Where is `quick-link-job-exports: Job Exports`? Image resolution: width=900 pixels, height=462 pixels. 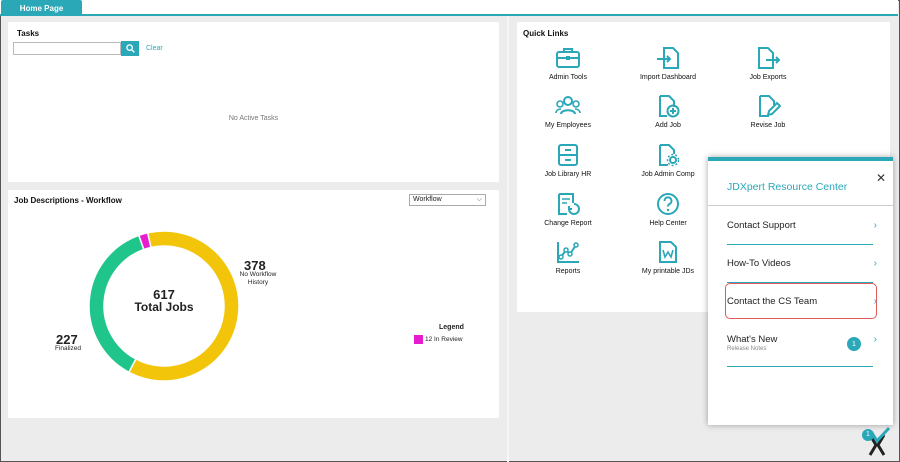 quick-link-job-exports: Job Exports is located at coordinates (768, 63).